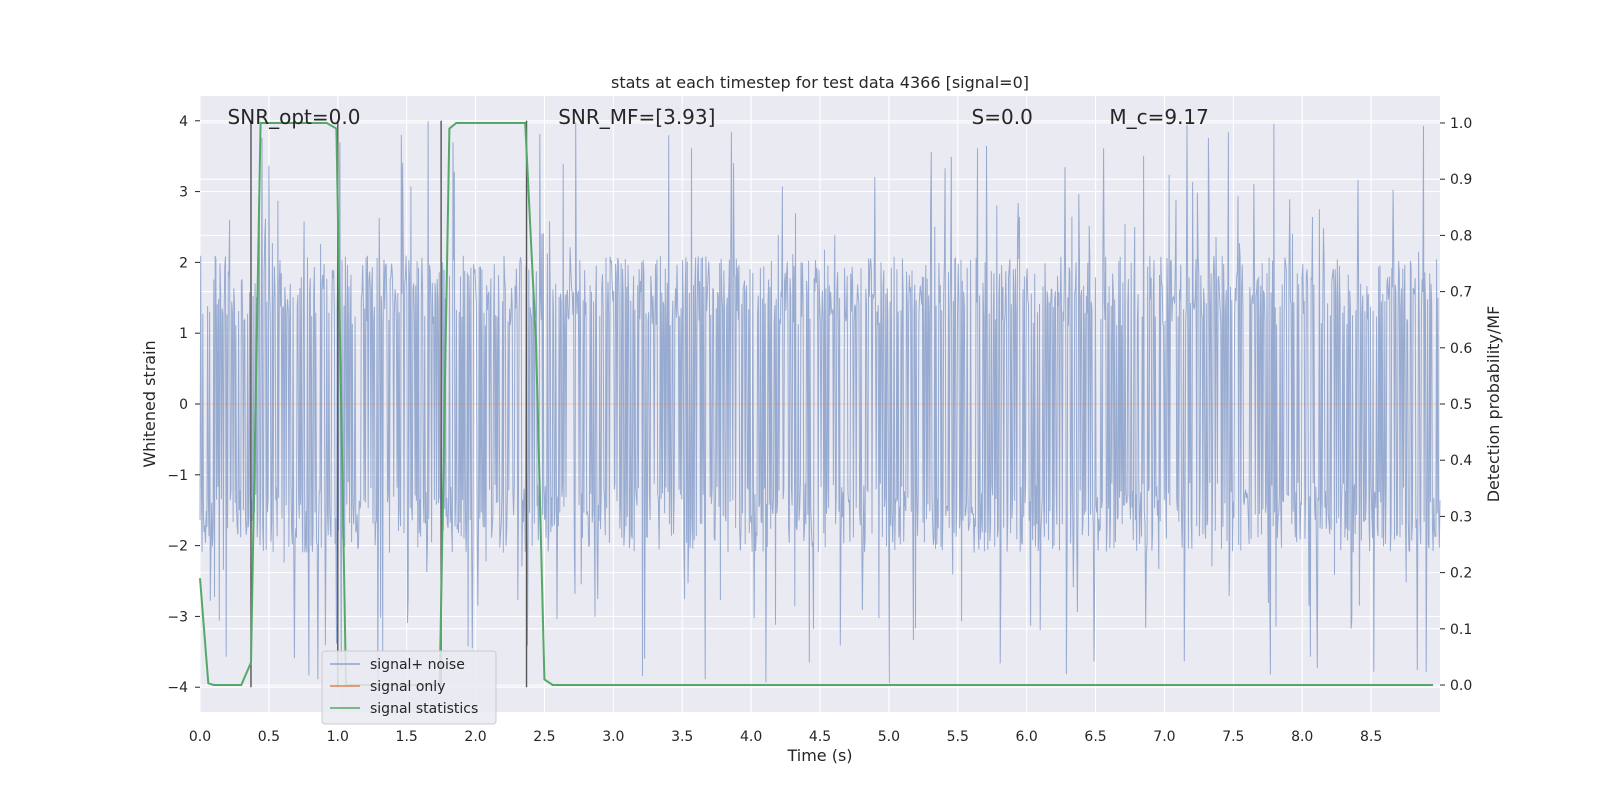  I want to click on x-tick-label-7: 3.5, so click(682, 737).